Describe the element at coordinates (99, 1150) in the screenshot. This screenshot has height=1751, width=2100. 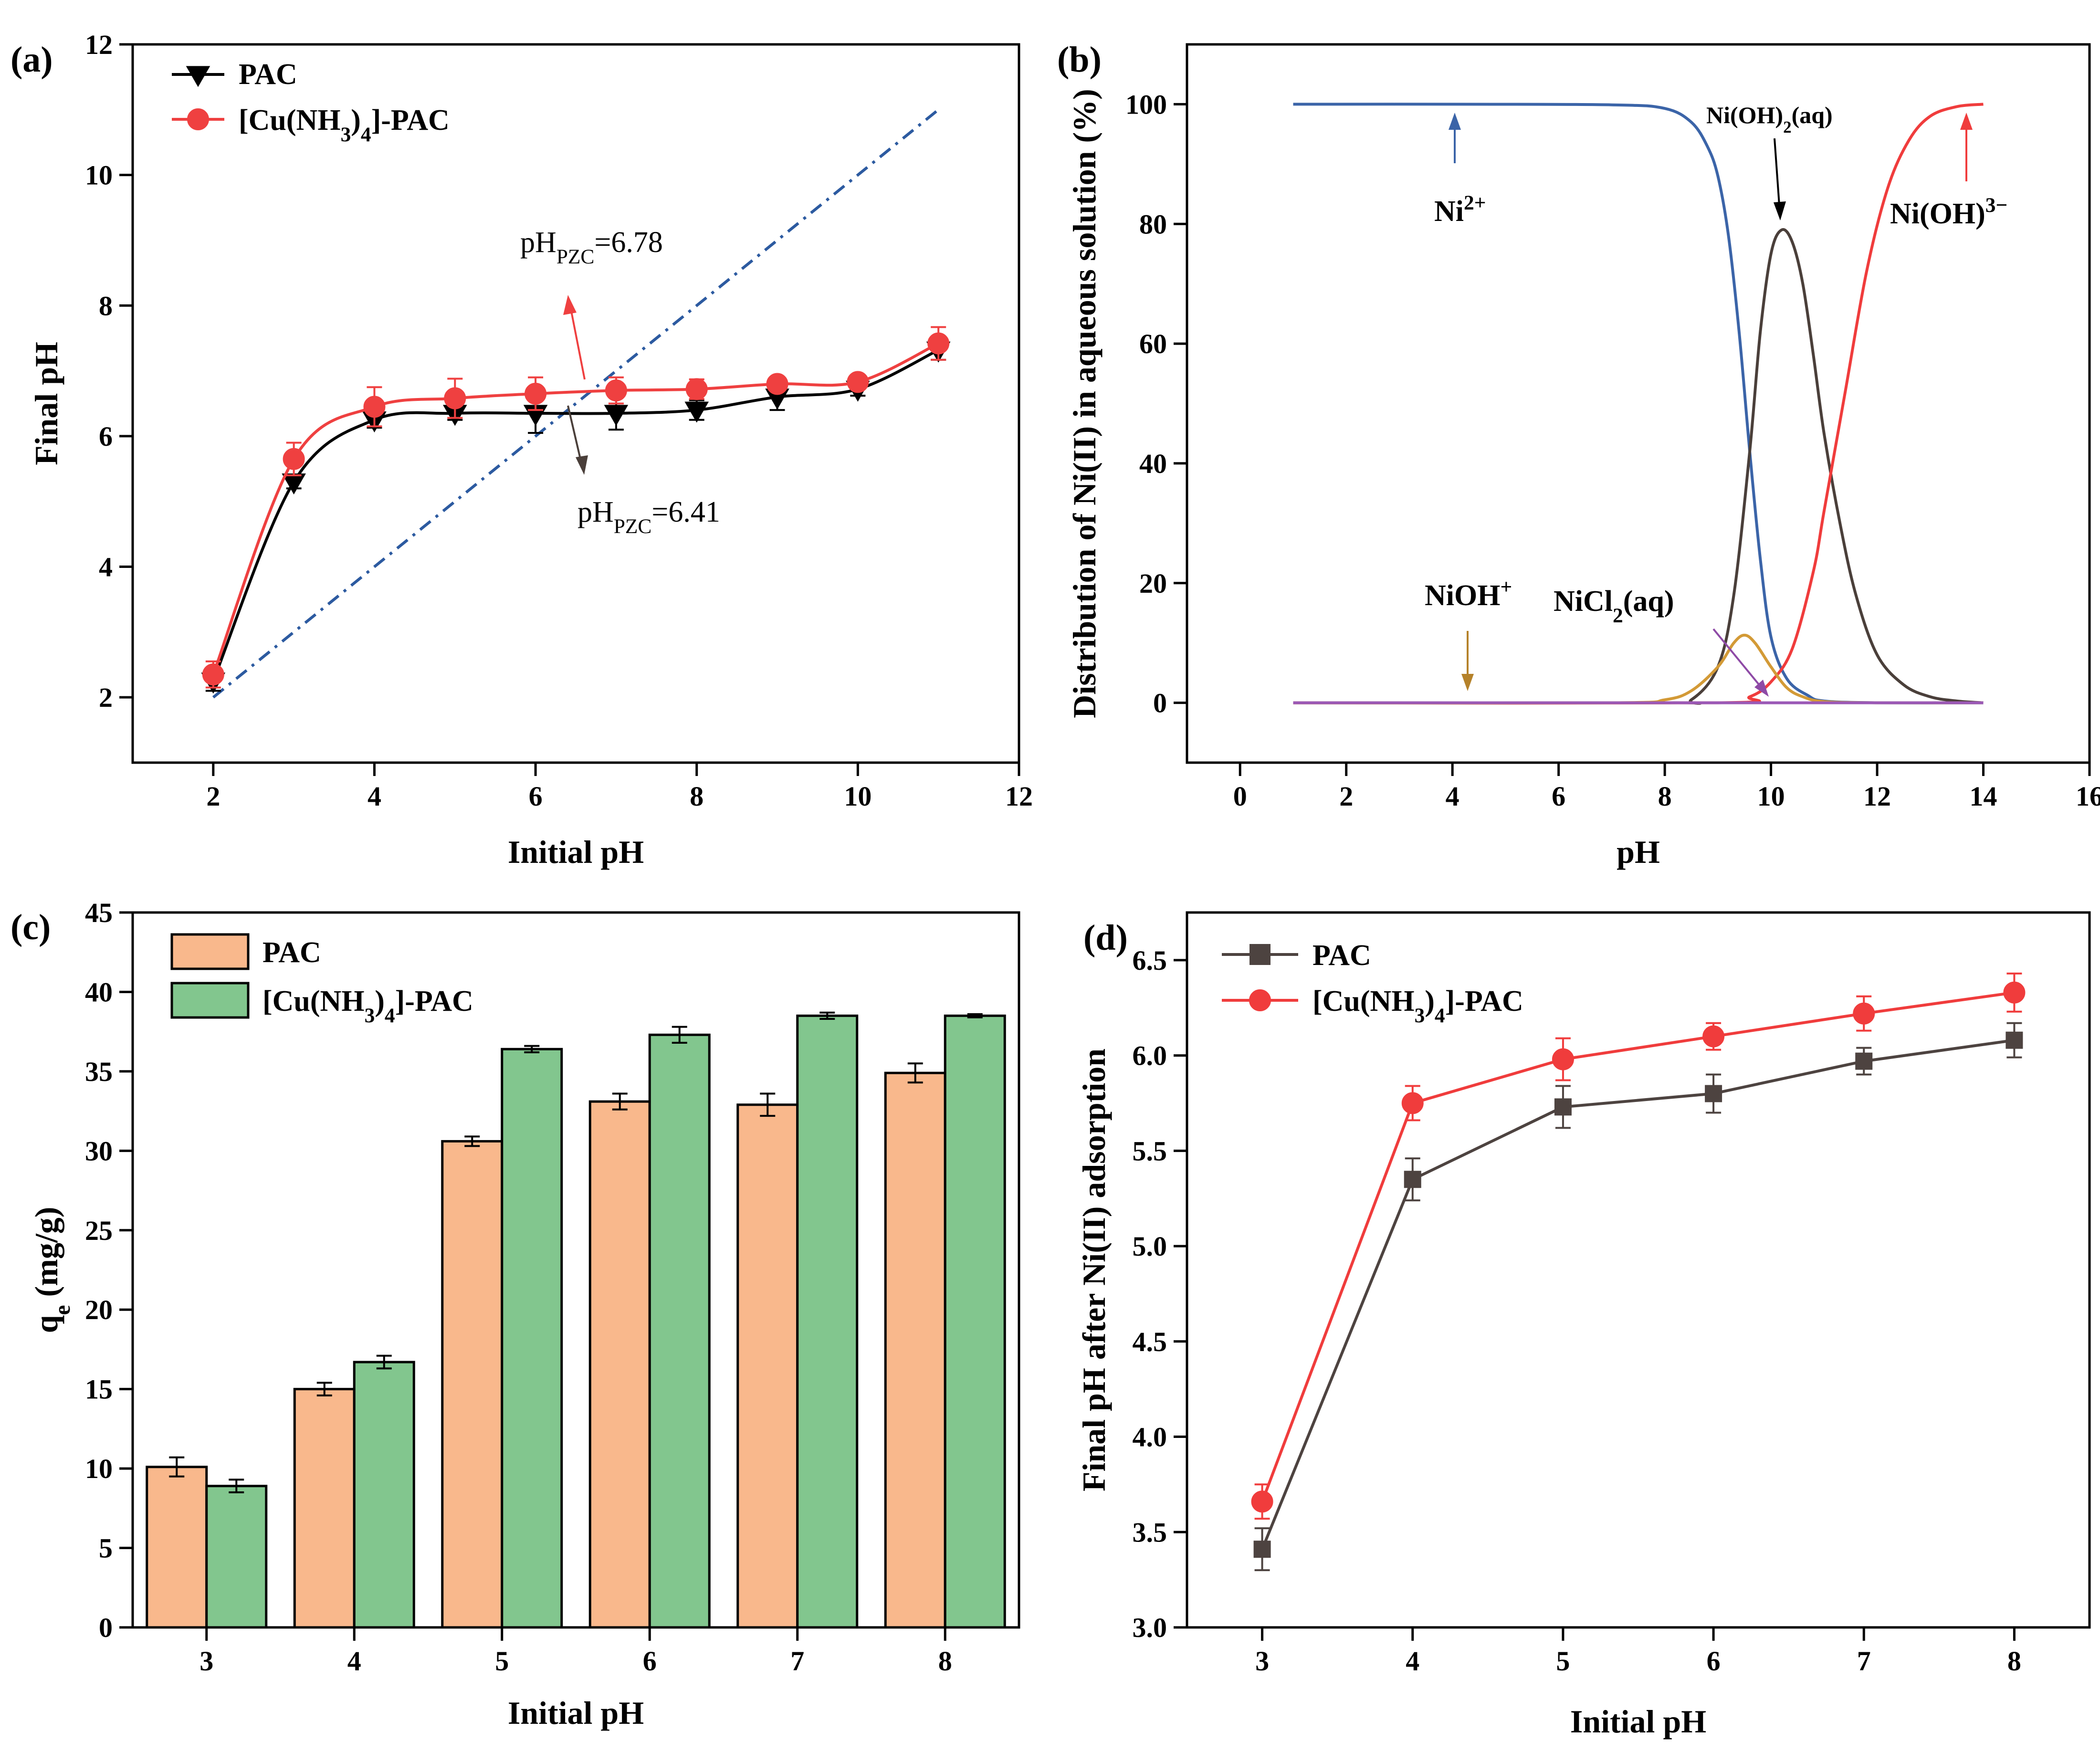
I see `y-tick-label: 30` at that location.